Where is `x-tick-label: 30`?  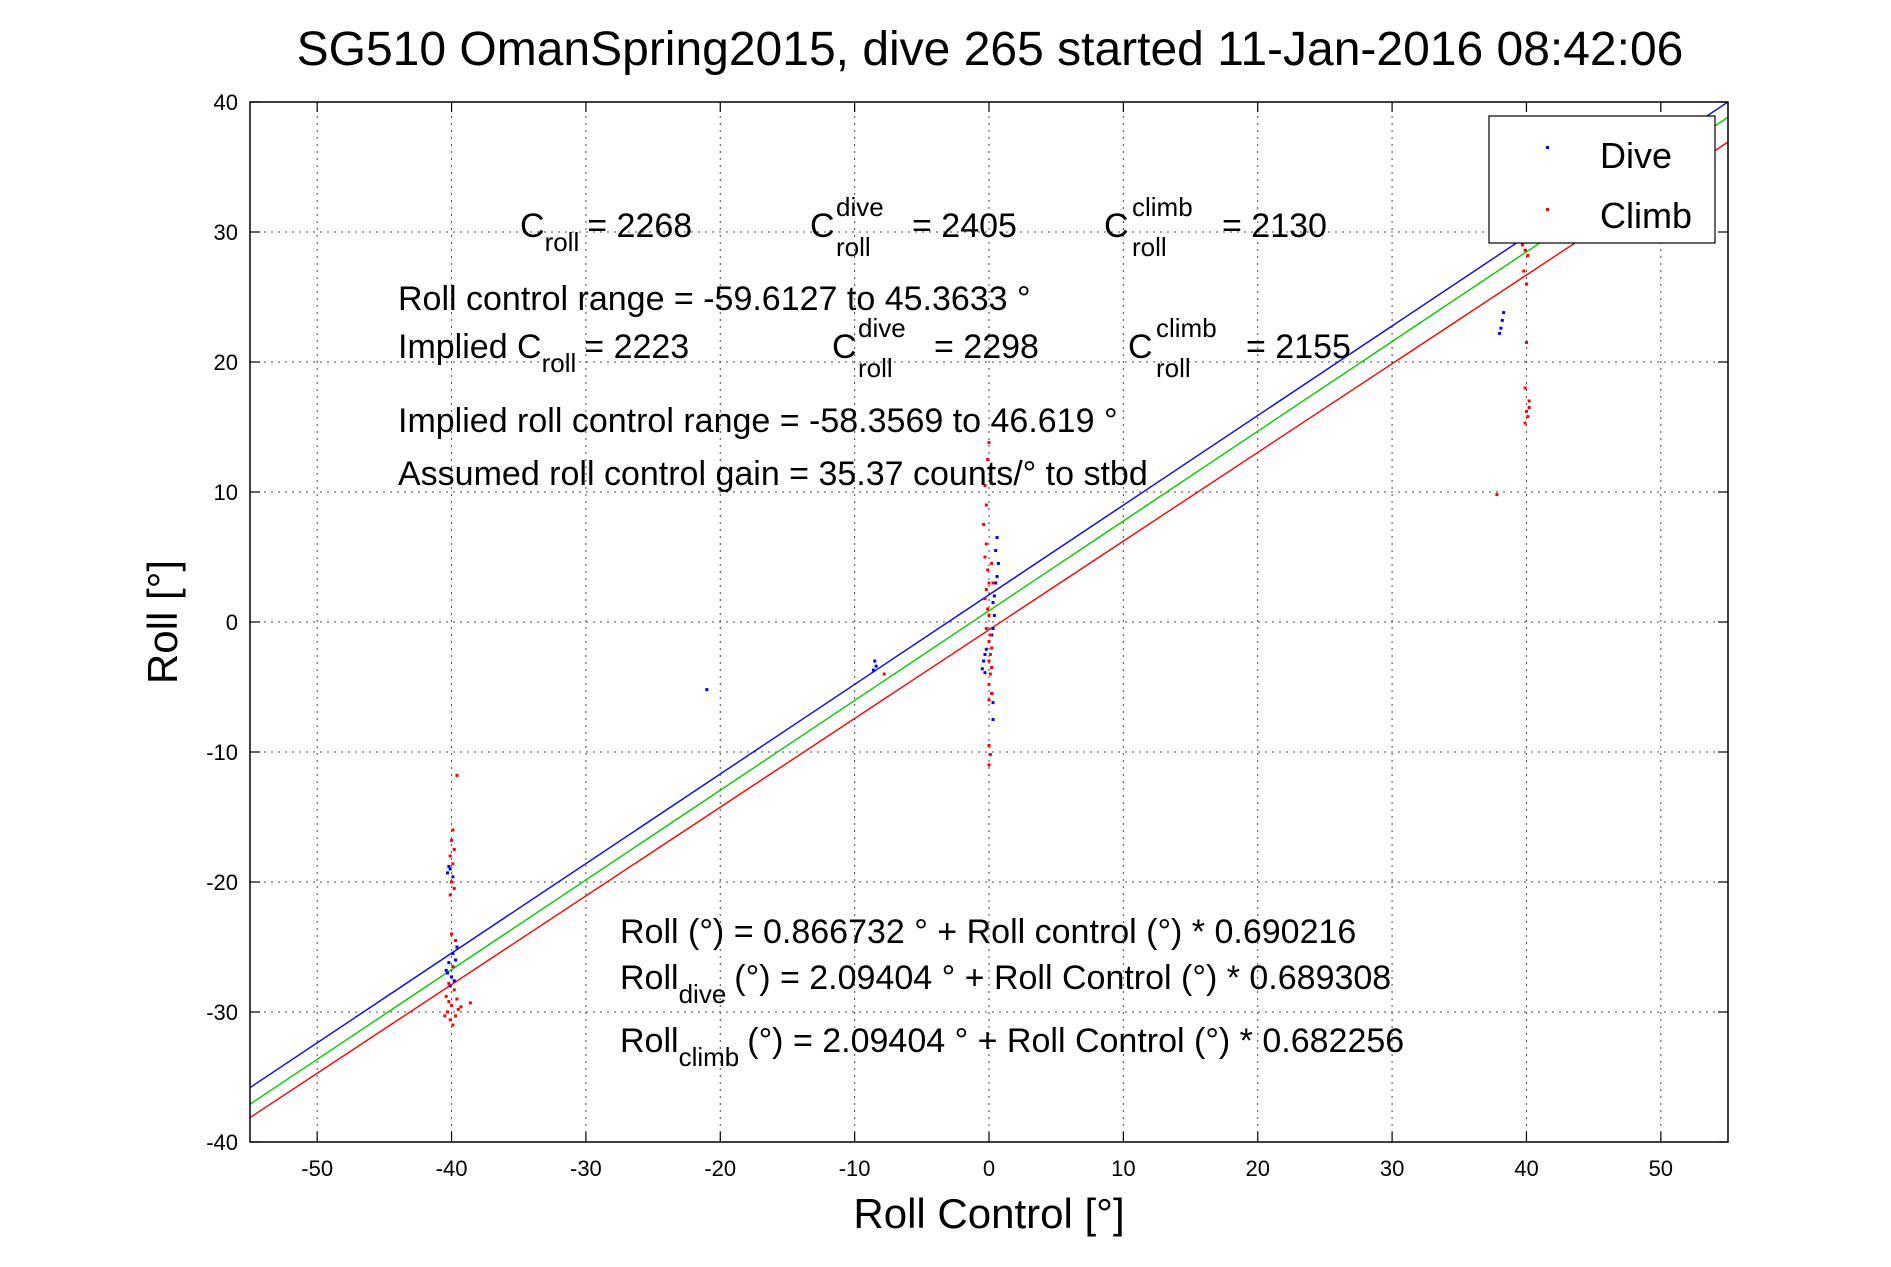
x-tick-label: 30 is located at coordinates (1392, 1168).